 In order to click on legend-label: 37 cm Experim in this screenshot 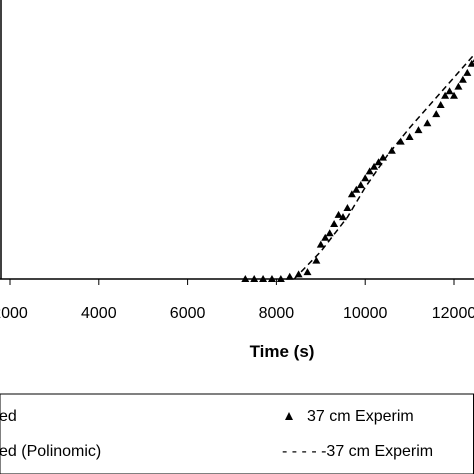, I will do `click(360, 416)`.